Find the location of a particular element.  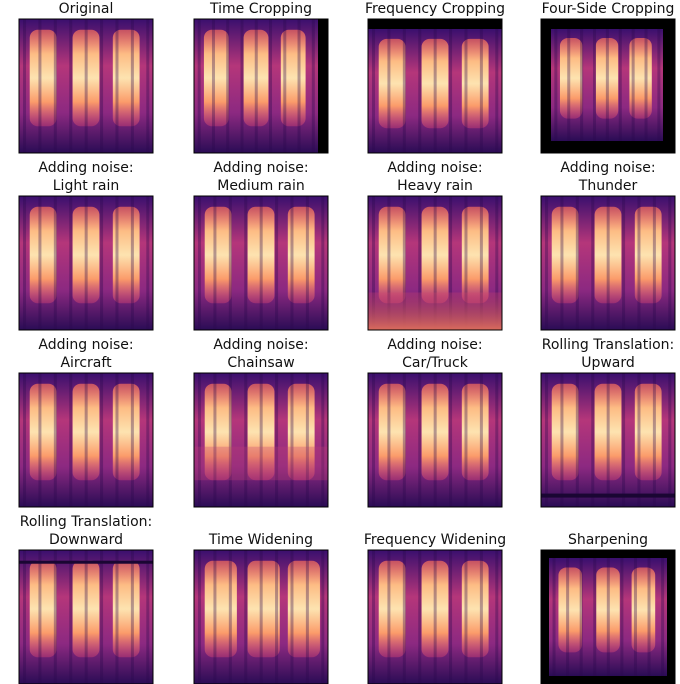

panel: Adding noise: Car/Truck is located at coordinates (435, 422).